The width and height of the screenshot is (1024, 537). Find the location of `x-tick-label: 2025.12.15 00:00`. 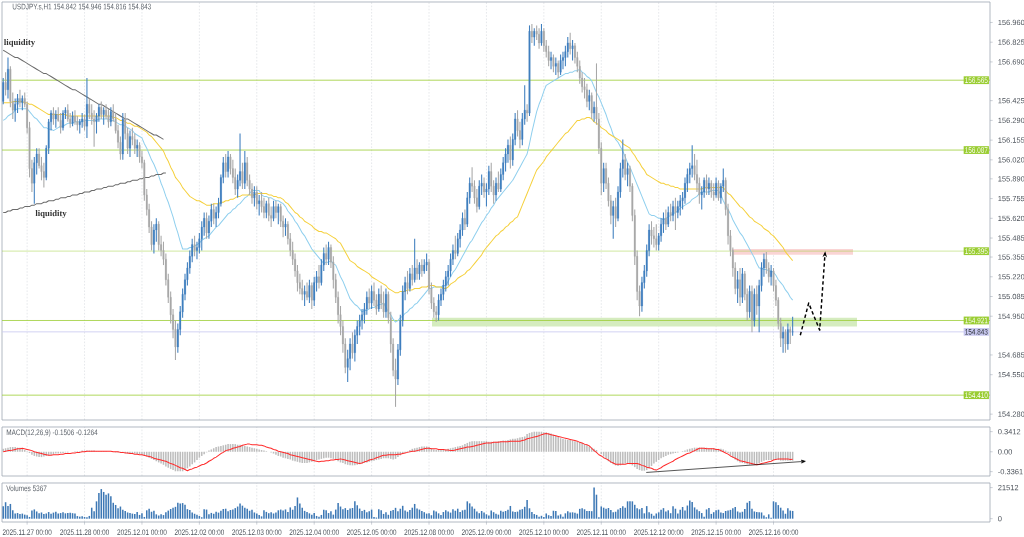

x-tick-label: 2025.12.15 00:00 is located at coordinates (716, 532).